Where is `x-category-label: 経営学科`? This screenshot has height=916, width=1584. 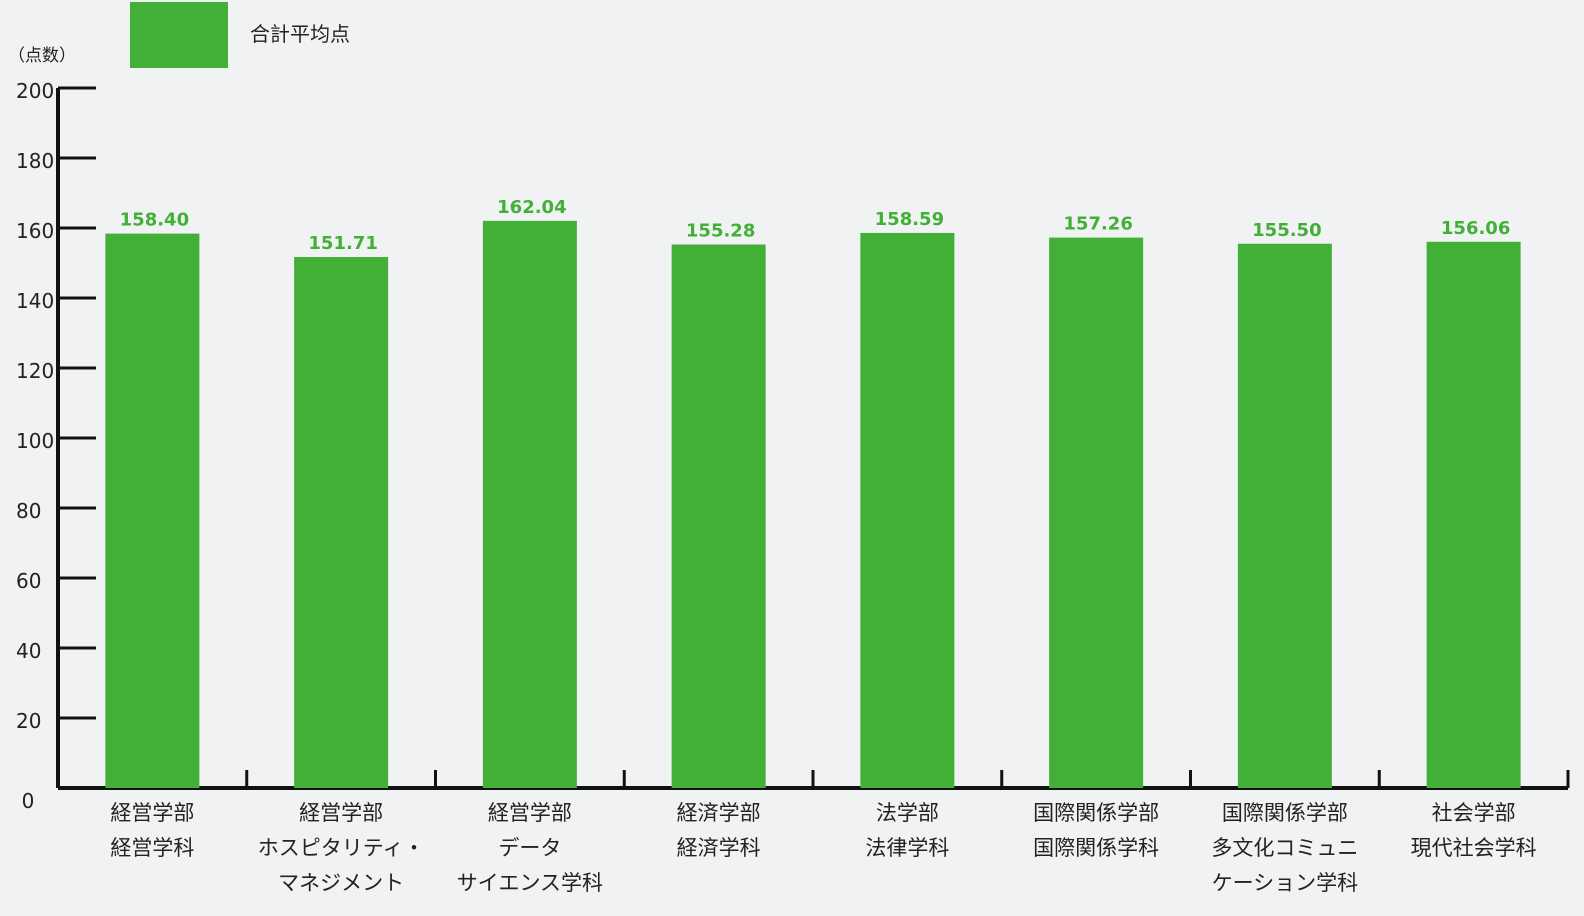
x-category-label: 経営学科 is located at coordinates (152, 848).